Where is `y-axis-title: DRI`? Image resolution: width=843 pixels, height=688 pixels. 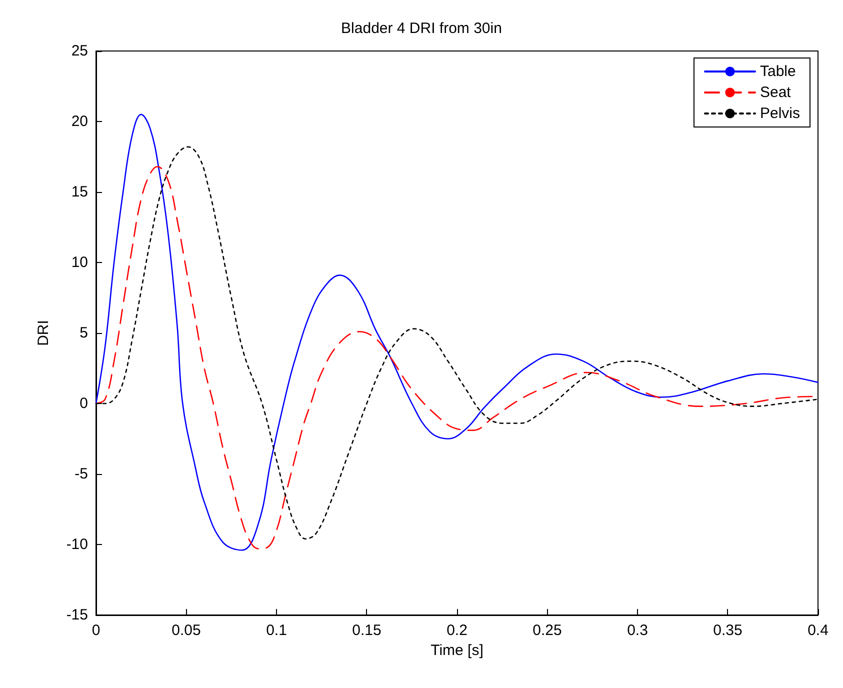
y-axis-title: DRI is located at coordinates (43, 333).